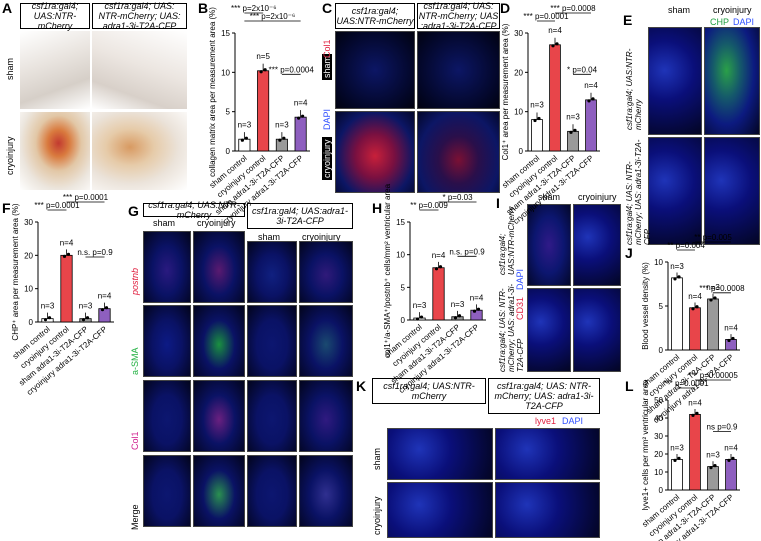 The image size is (761, 541). Describe the element at coordinates (573, 8) in the screenshot. I see `panel-d-sig-label: *** p=0.0008` at that location.